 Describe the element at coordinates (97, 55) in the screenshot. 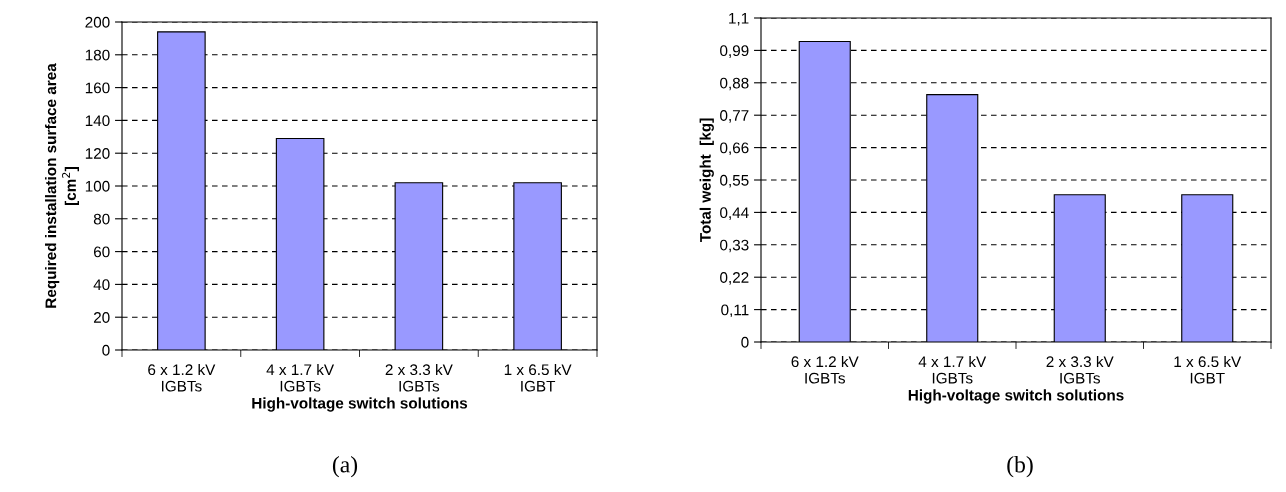

I see `y-tick-label: 180` at that location.